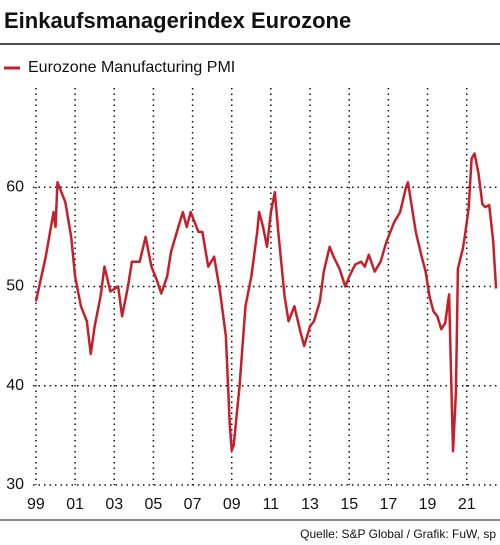 This screenshot has width=500, height=545. Describe the element at coordinates (154, 504) in the screenshot. I see `x-tick-label: 05` at that location.